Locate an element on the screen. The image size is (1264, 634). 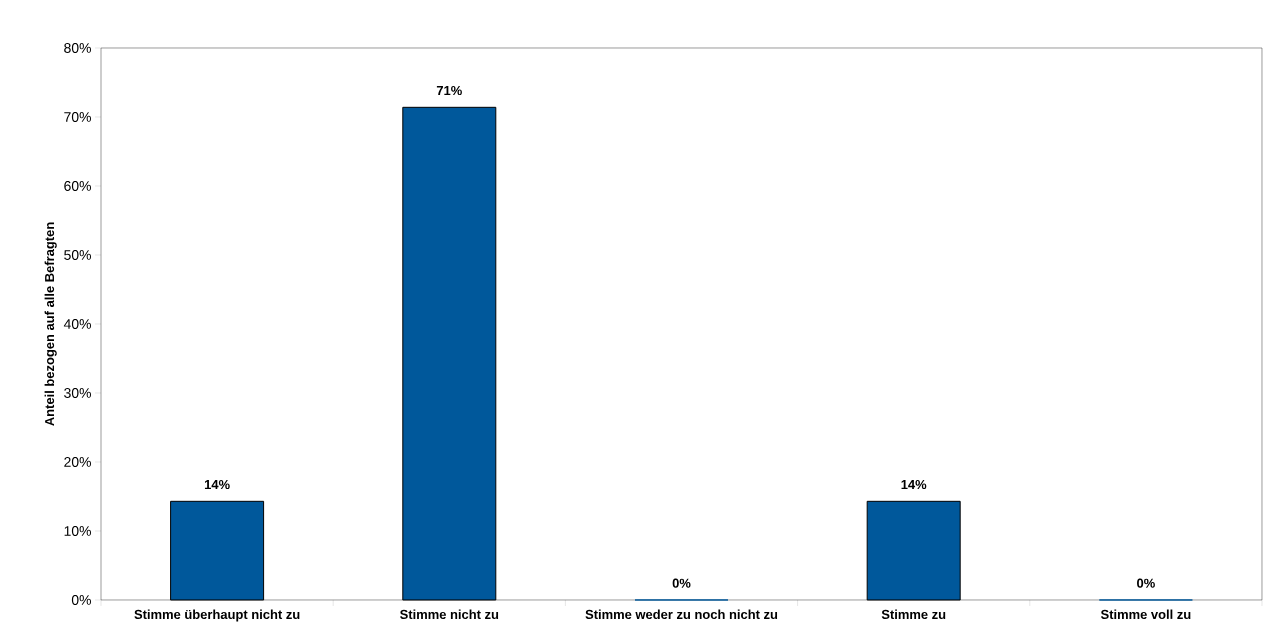
y-tick-label: 80% is located at coordinates (77, 48).